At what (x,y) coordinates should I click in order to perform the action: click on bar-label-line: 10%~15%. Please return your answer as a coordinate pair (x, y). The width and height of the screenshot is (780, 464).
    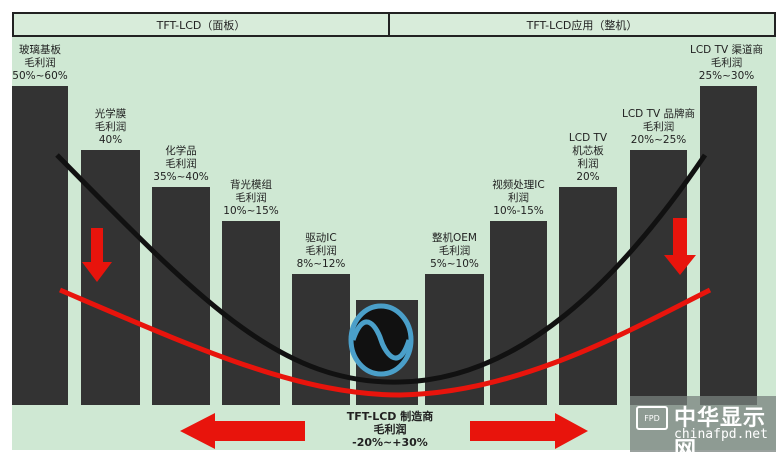
    Looking at the image, I should click on (251, 211).